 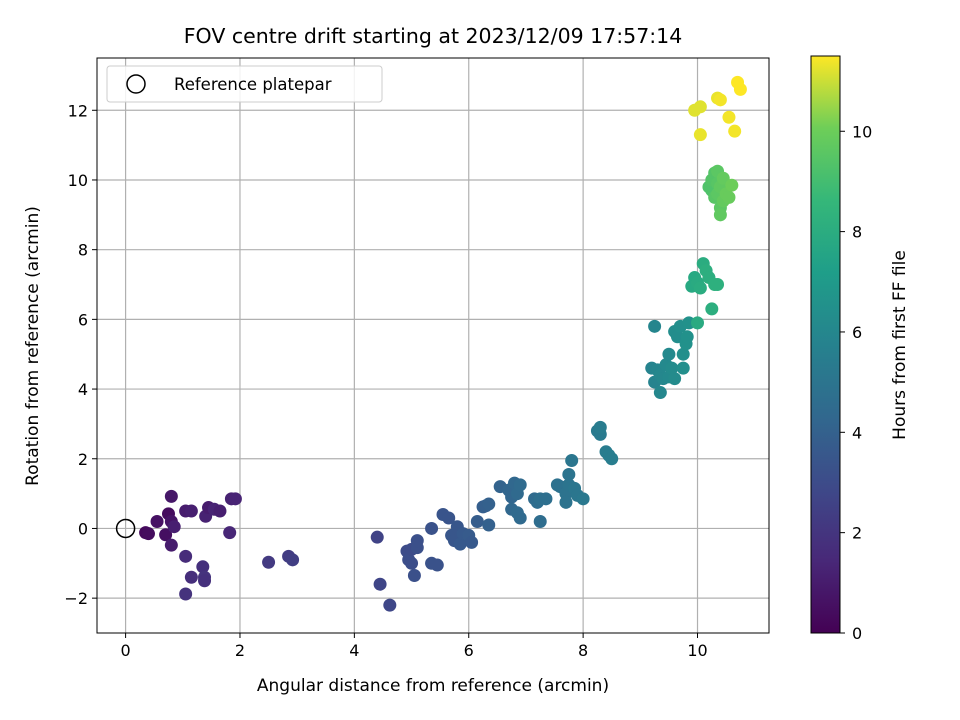 I want to click on x-tick-label: 2, so click(x=240, y=650).